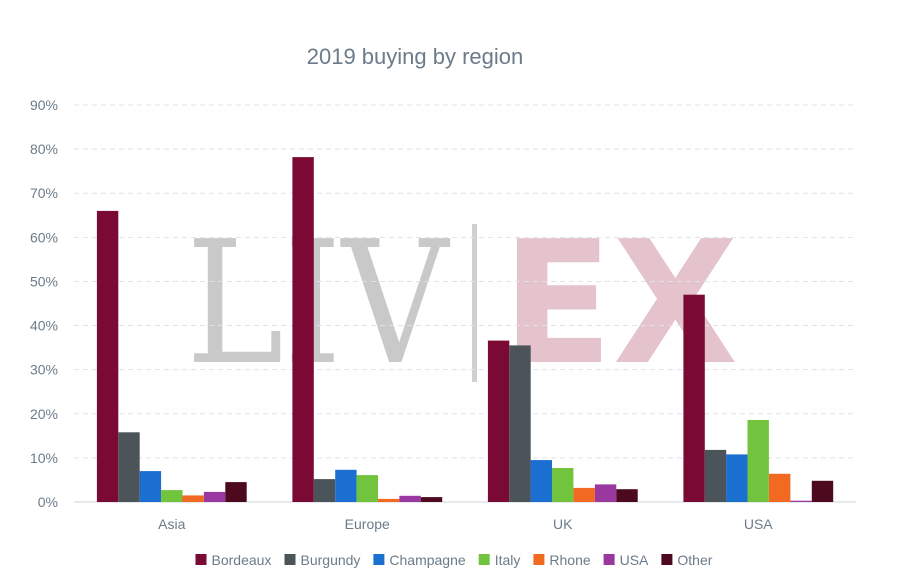 The image size is (898, 584). What do you see at coordinates (324, 490) in the screenshot?
I see `bar-europe-burgundy` at bounding box center [324, 490].